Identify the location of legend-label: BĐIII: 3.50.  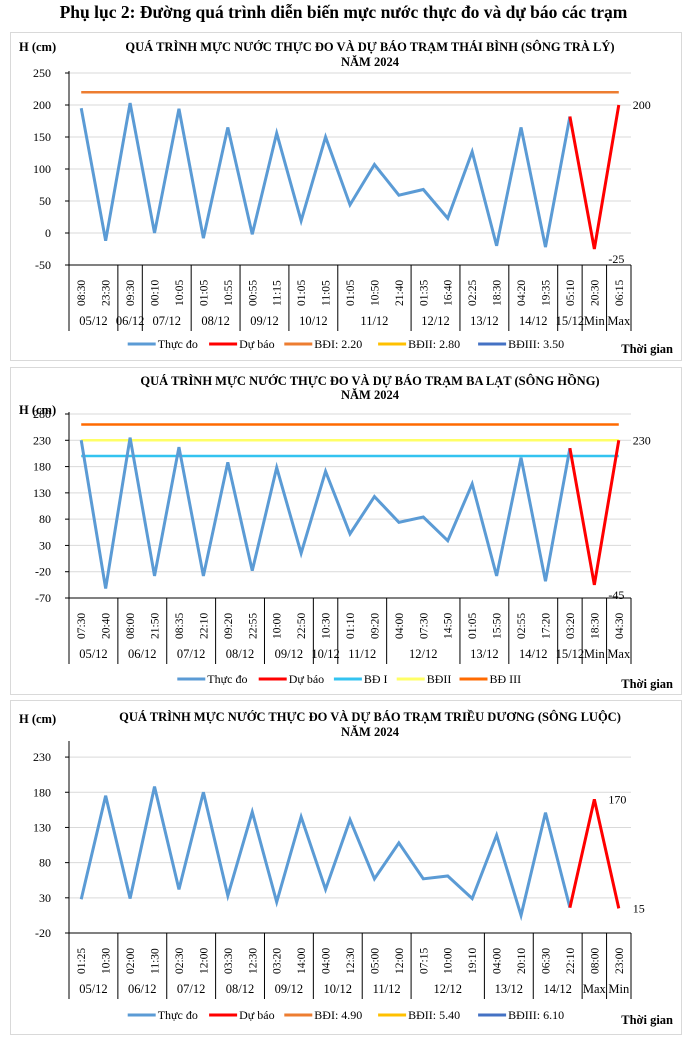
(536, 344).